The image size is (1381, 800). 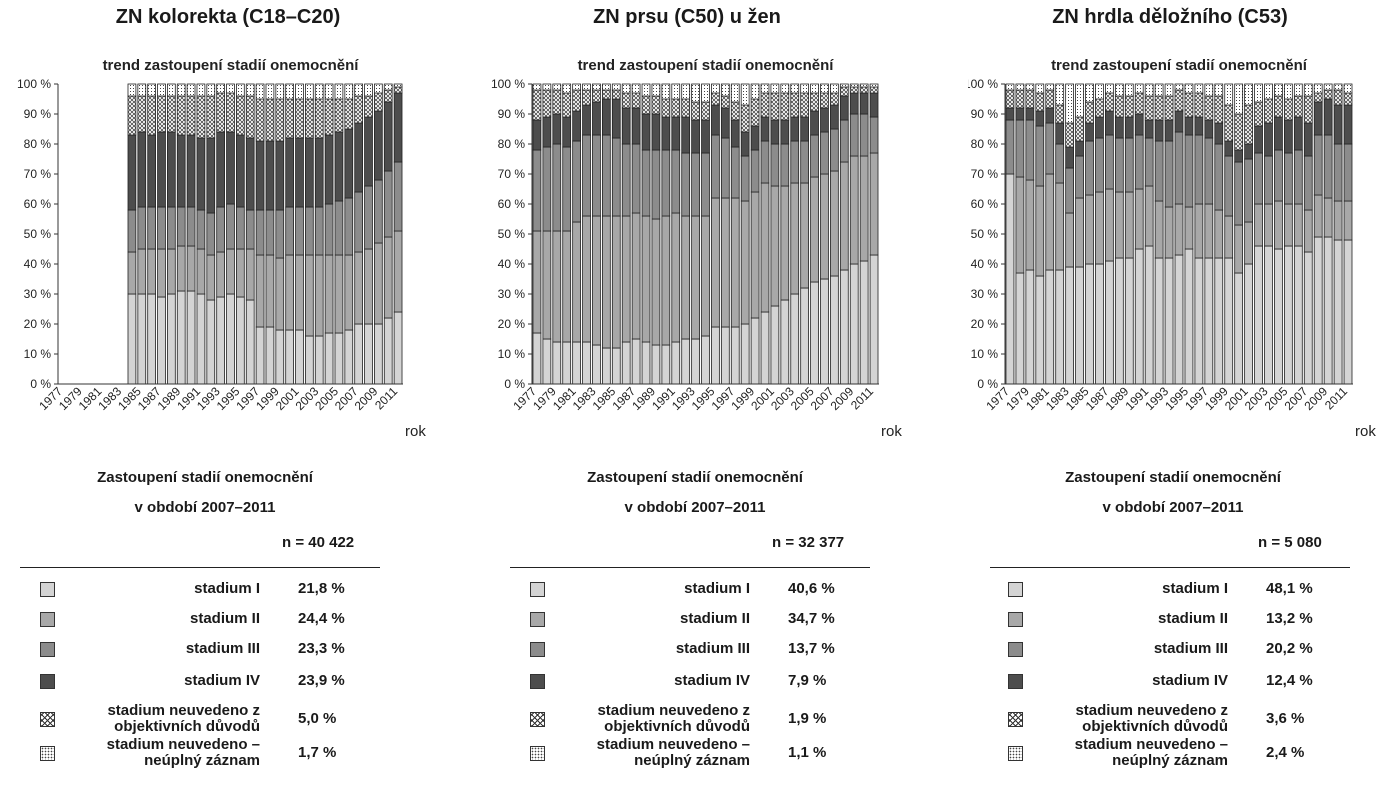 What do you see at coordinates (807, 680) in the screenshot?
I see `legend-value: 7,9 %` at bounding box center [807, 680].